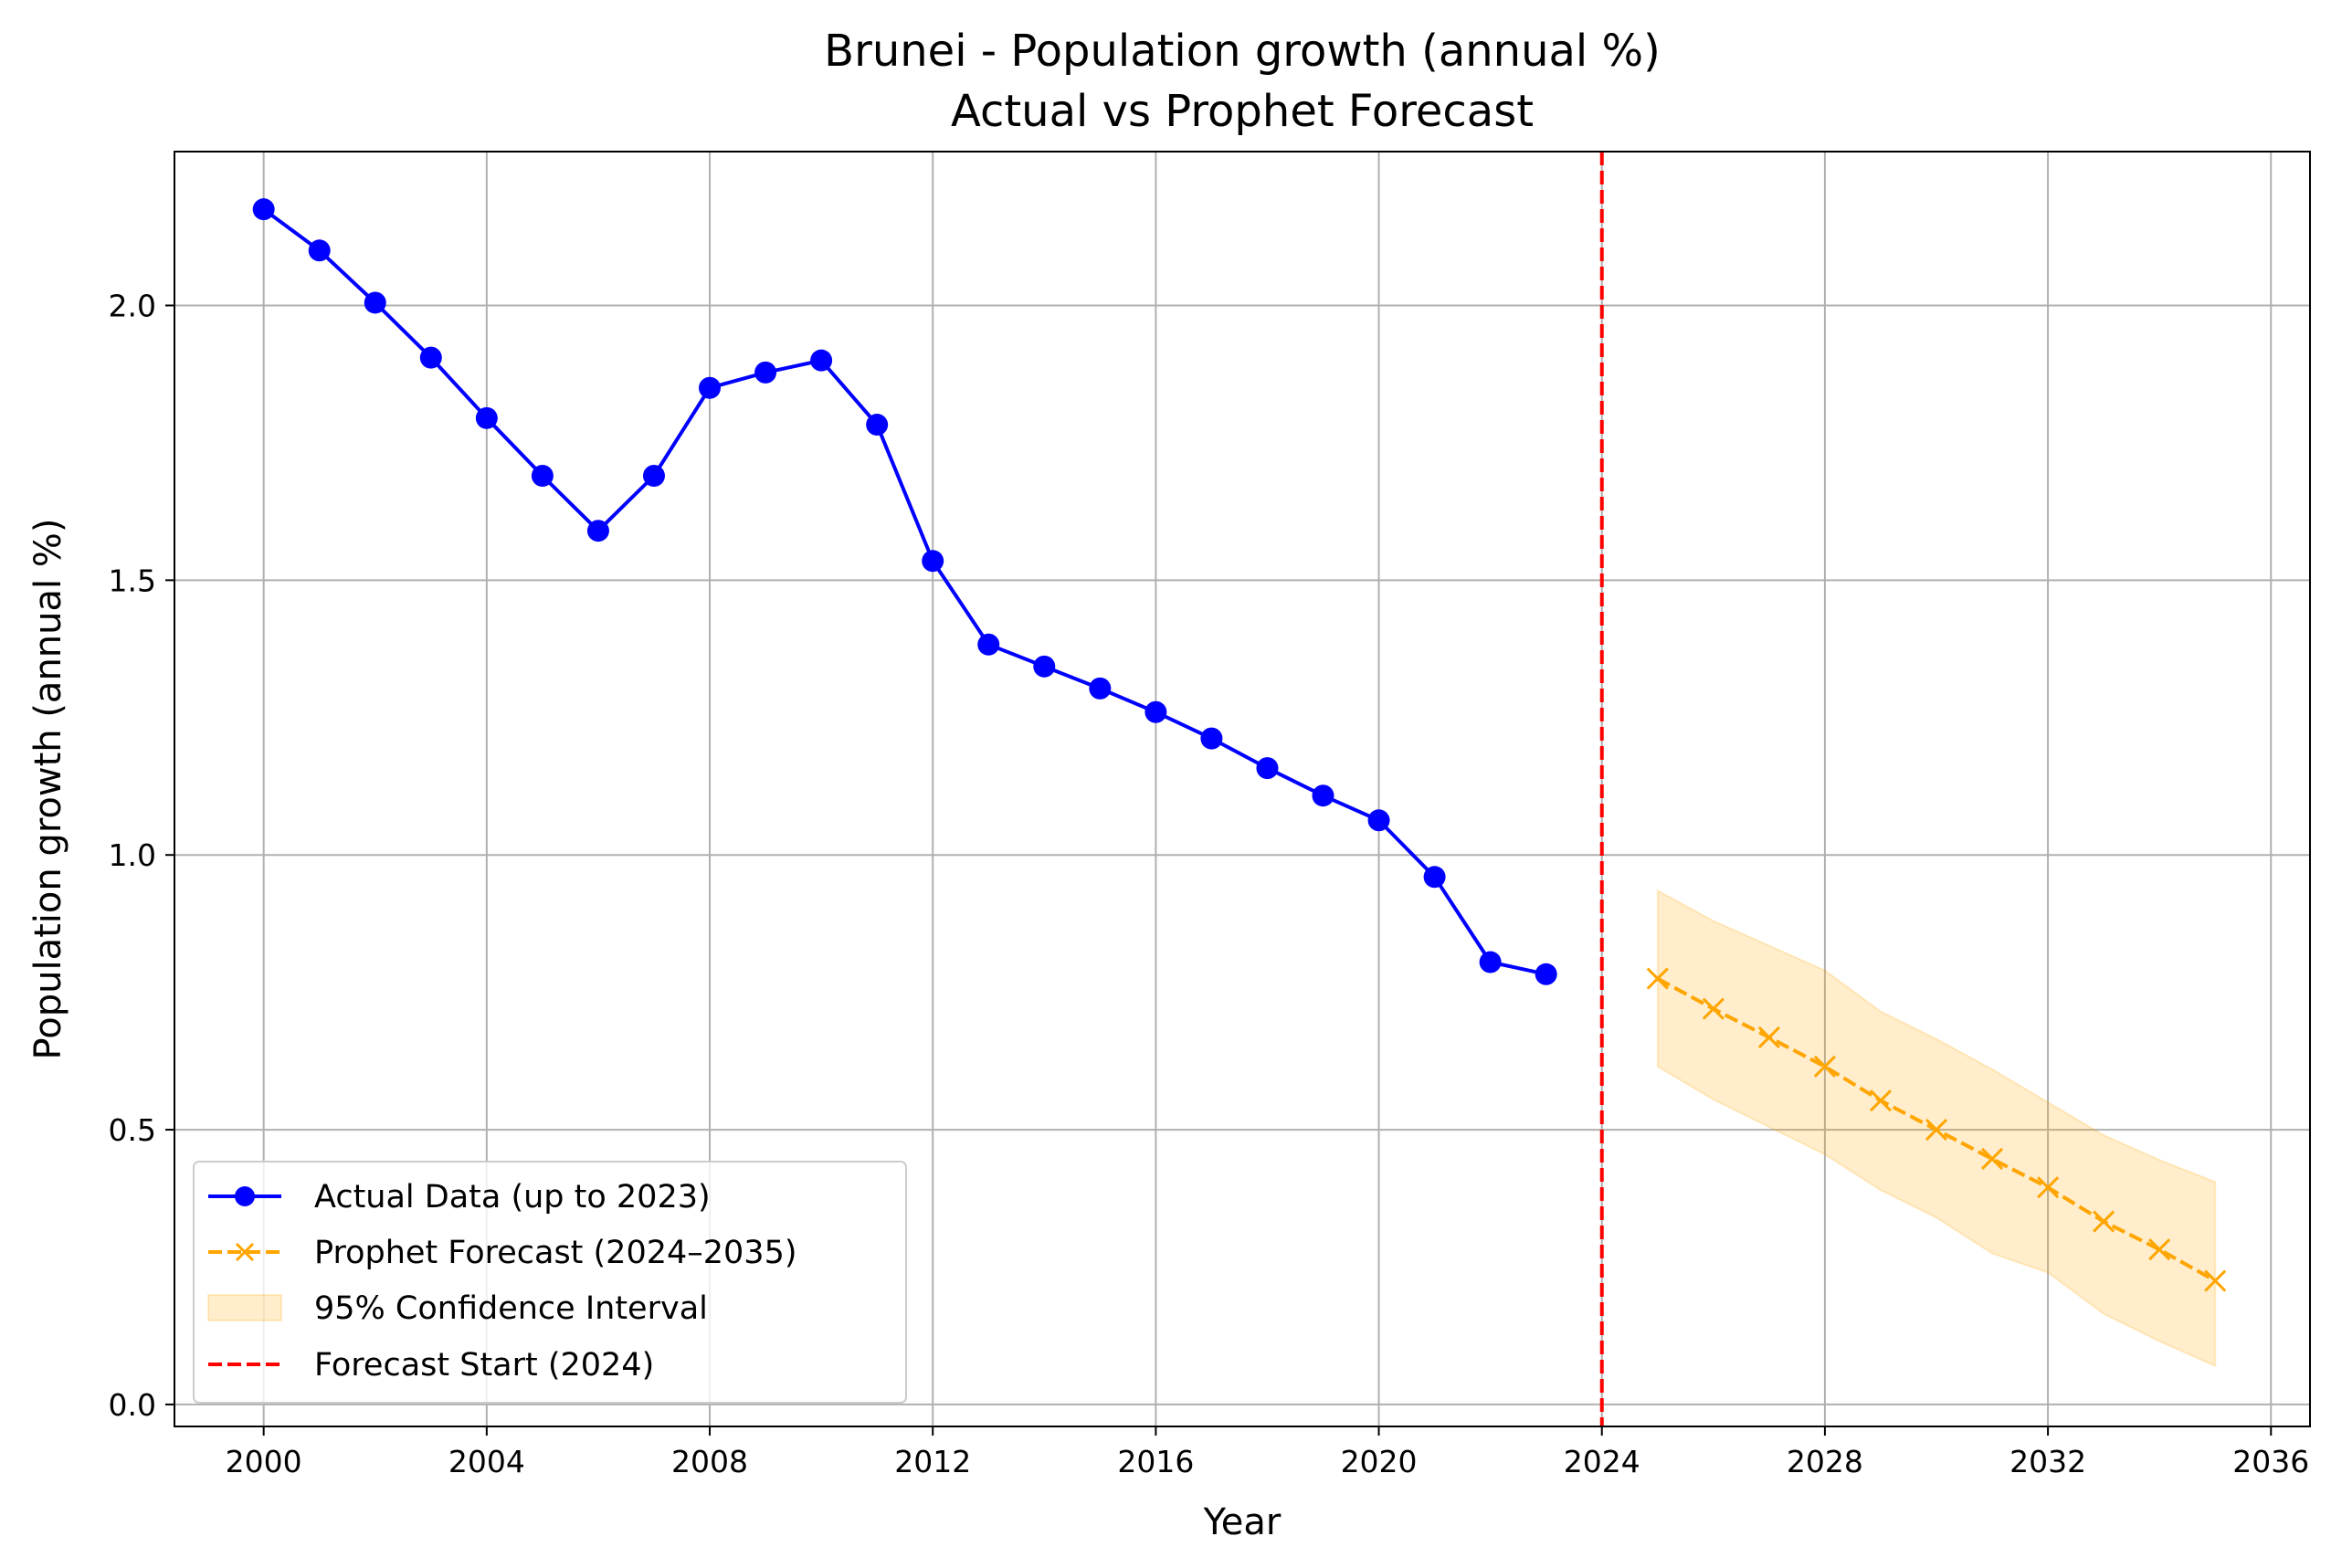 This screenshot has height=1568, width=2331. What do you see at coordinates (1155, 1461) in the screenshot?
I see `x-tick-label-2016: 2016` at bounding box center [1155, 1461].